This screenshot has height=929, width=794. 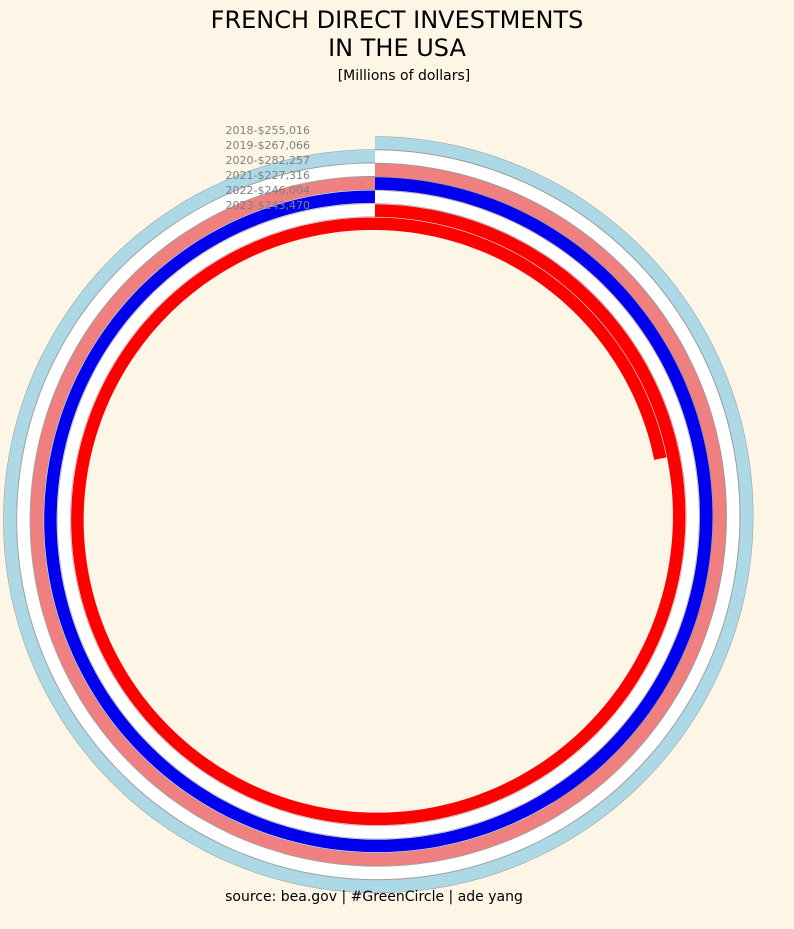 I want to click on legend-label-2021: 2021-$227,316, so click(x=268, y=175).